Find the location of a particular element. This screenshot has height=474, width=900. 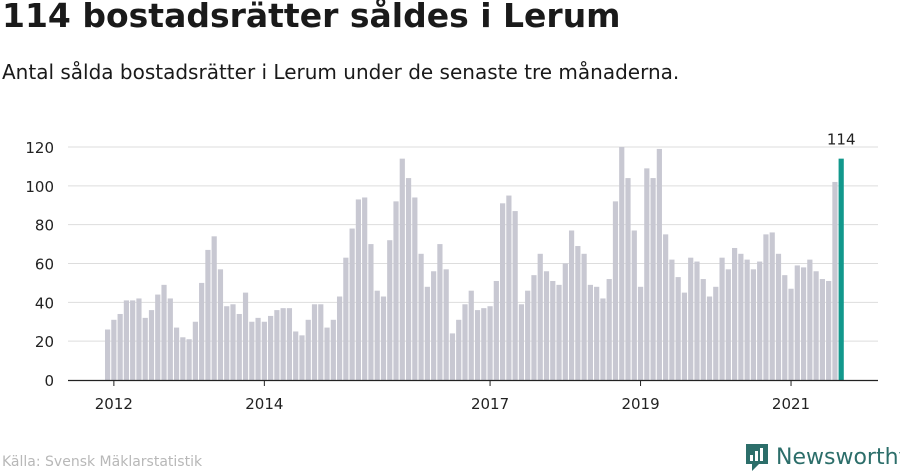

newsworthy-brand: Newsworthy is located at coordinates (822, 457).